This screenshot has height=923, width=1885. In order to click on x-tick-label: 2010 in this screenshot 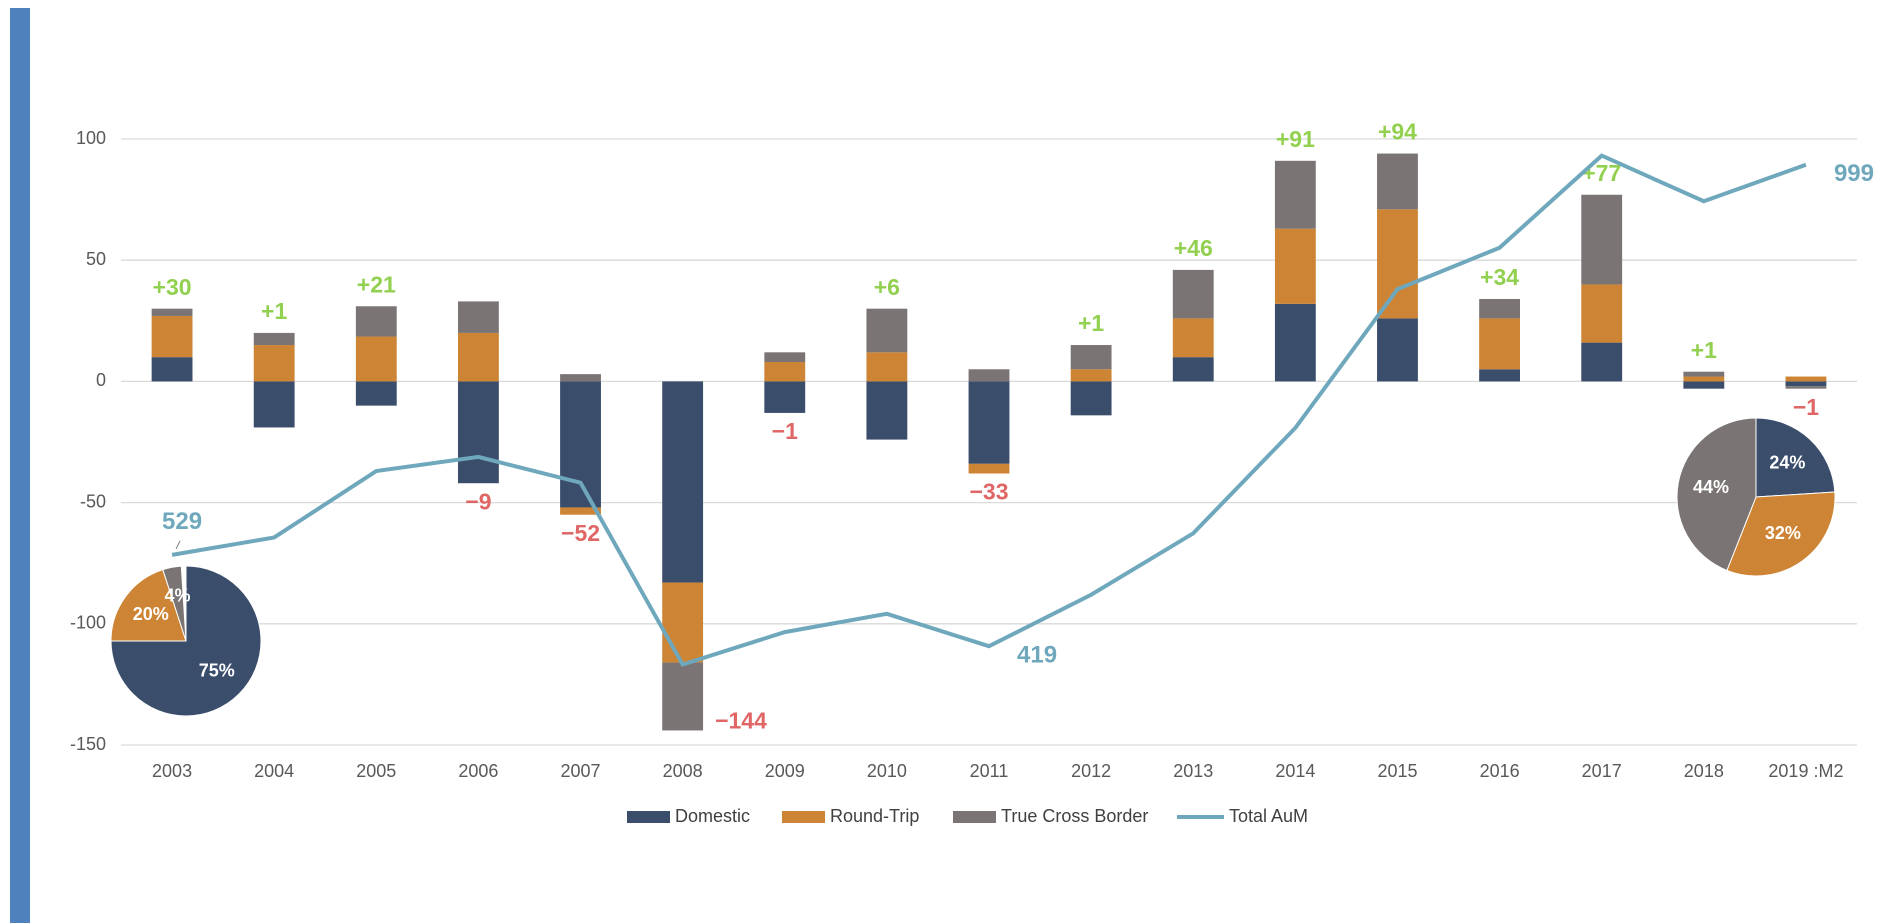, I will do `click(887, 771)`.